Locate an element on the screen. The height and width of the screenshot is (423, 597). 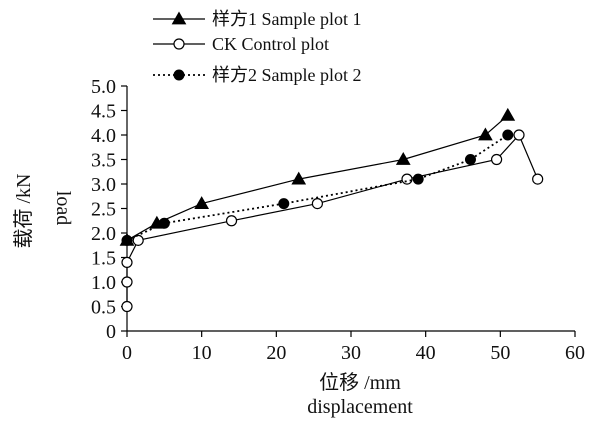
y-tick-label: 1.0 is located at coordinates (103, 283).